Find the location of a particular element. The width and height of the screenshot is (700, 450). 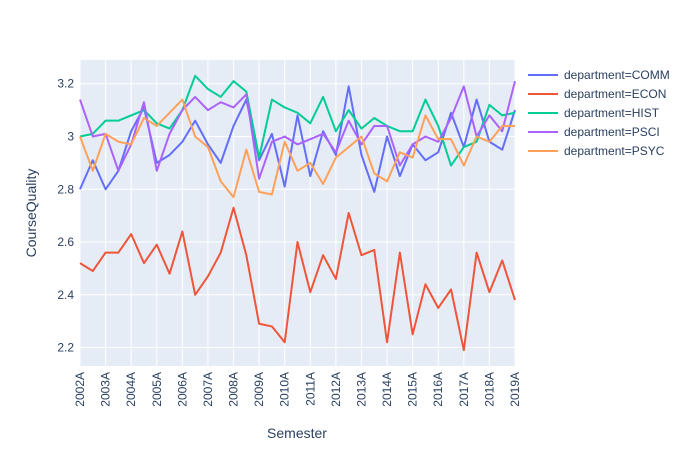

x-tick-label: 2007A is located at coordinates (208, 389).